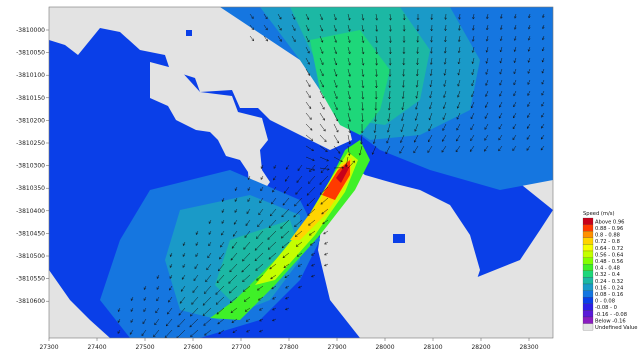  What do you see at coordinates (30, 120) in the screenshot?
I see `y-tick-label: -3810200` at bounding box center [30, 120].